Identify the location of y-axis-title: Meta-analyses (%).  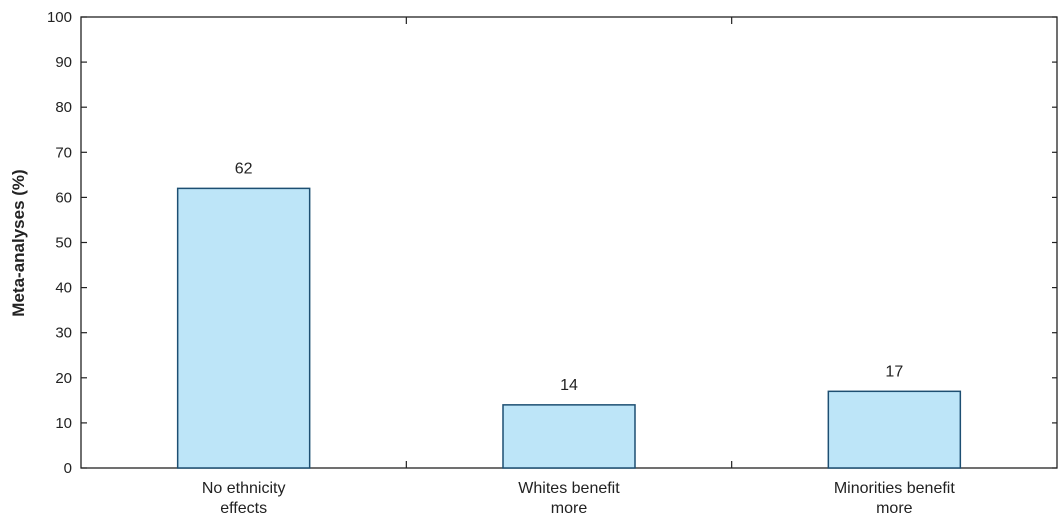
(18, 242).